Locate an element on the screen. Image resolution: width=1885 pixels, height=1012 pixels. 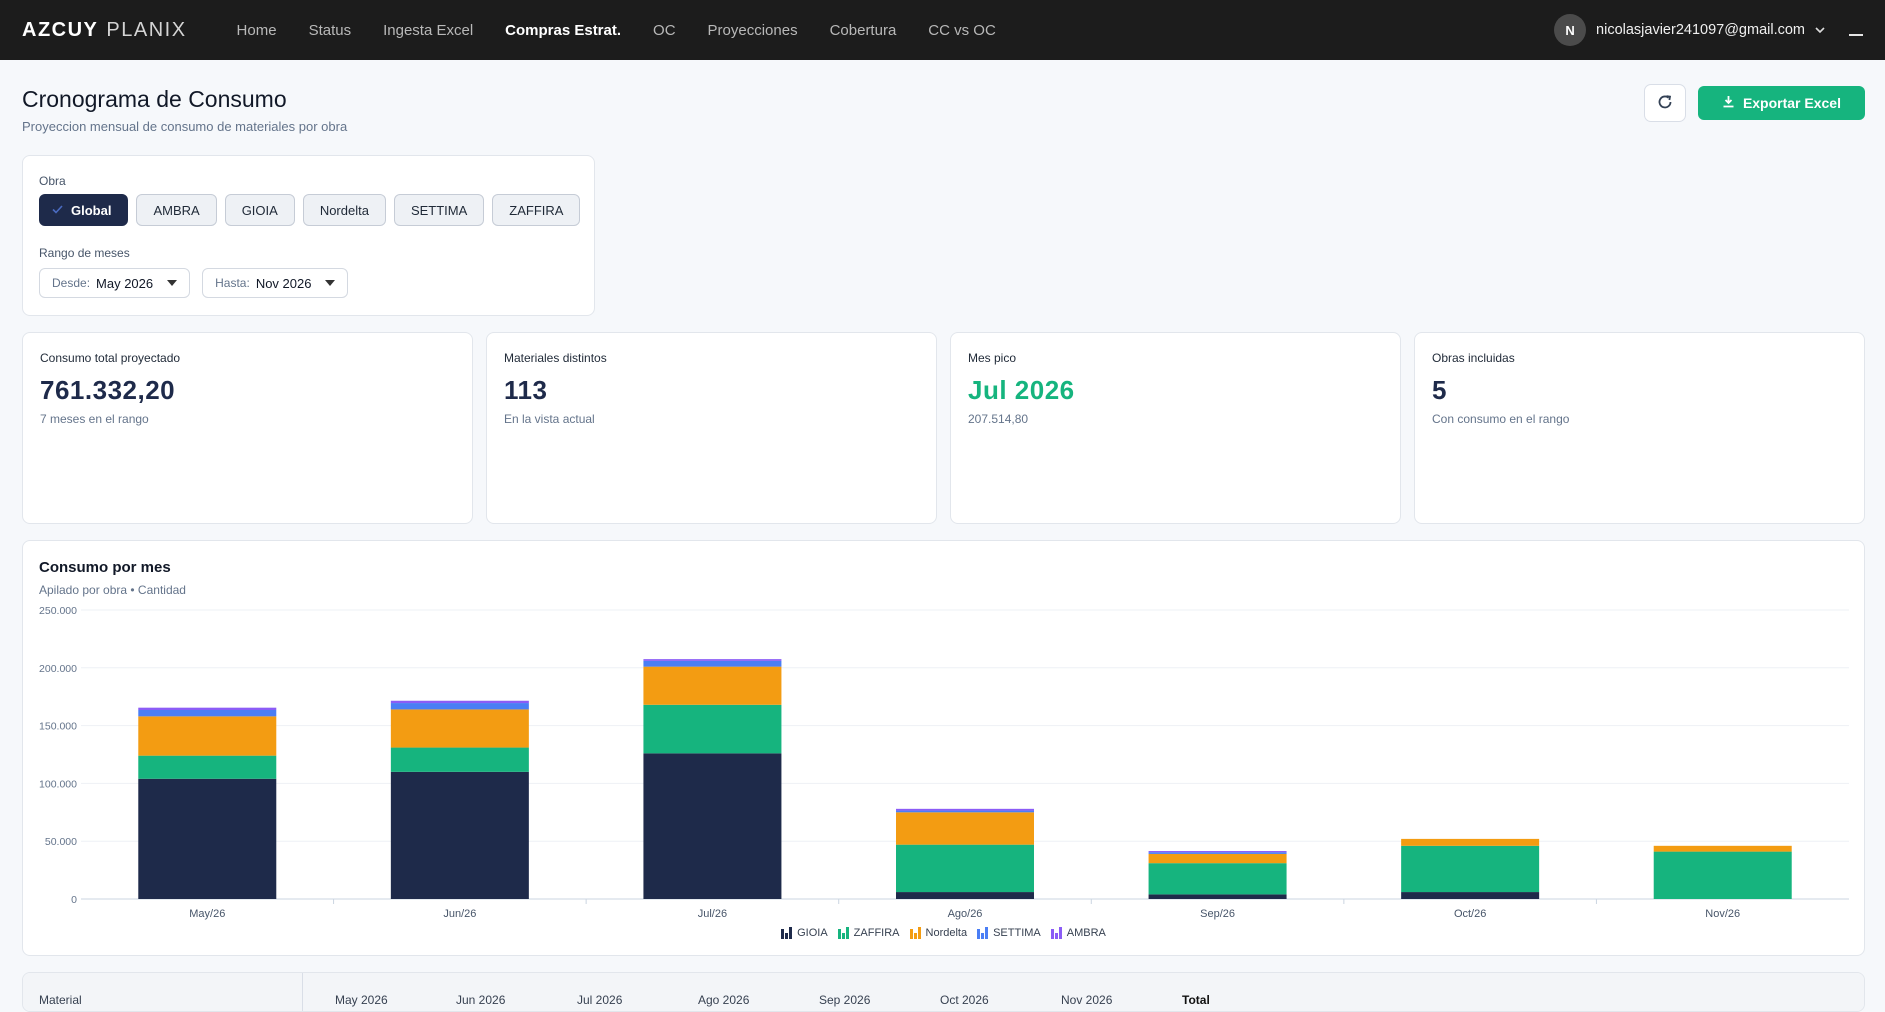
legend-item-nordelta: Nordelta is located at coordinates (938, 933).